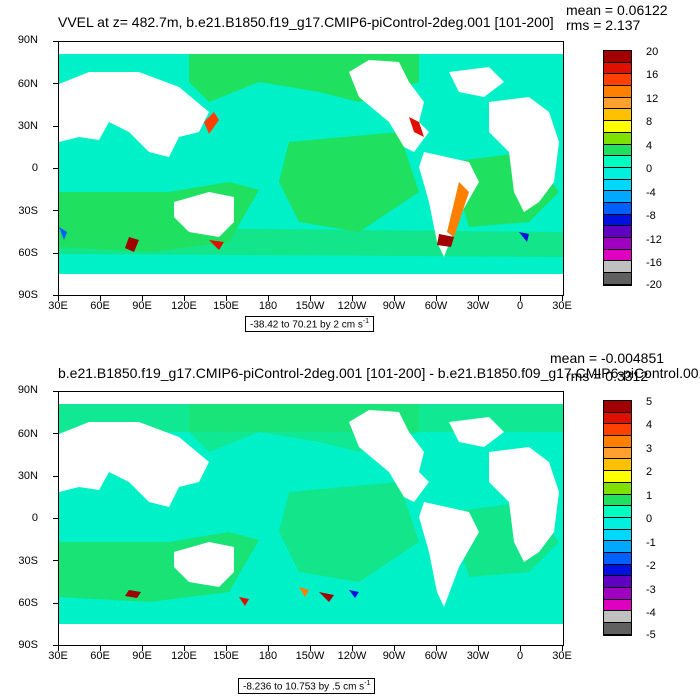 This screenshot has width=700, height=700. Describe the element at coordinates (651, 566) in the screenshot. I see `colorbar-label: -2` at that location.